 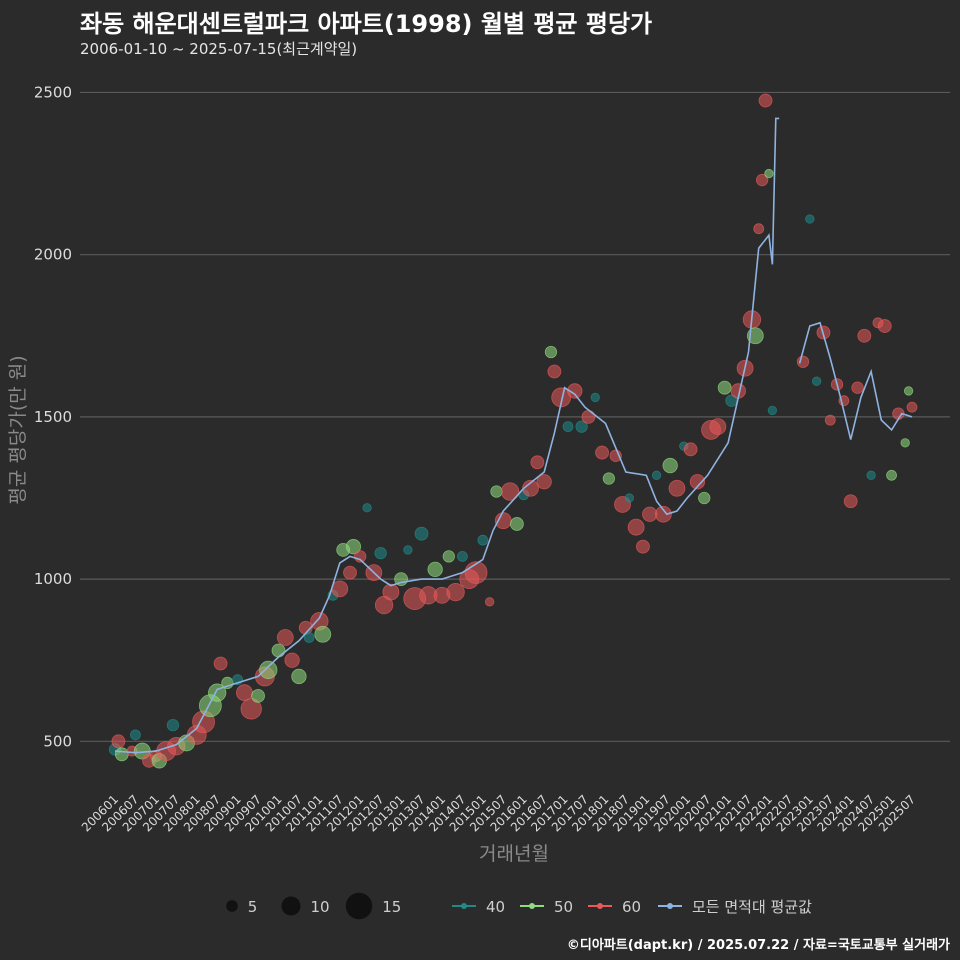 What do you see at coordinates (320, 907) in the screenshot?
I see `legend-size-label: 10` at bounding box center [320, 907].